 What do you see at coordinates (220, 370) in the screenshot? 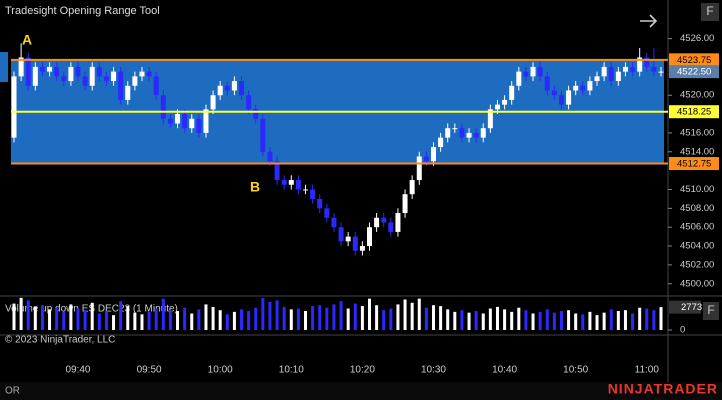
I see `x-tick-label: 10:00` at bounding box center [220, 370].